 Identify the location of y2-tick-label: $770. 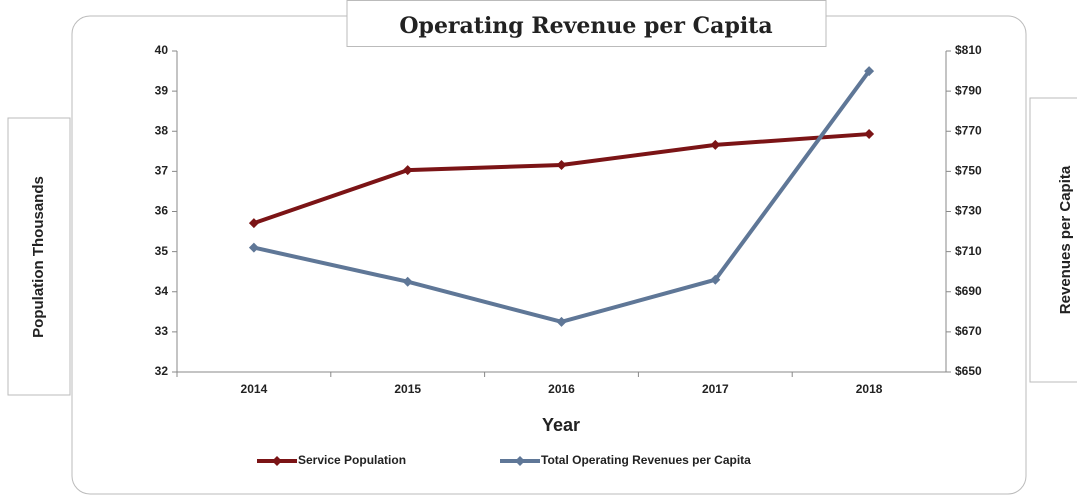
(968, 130).